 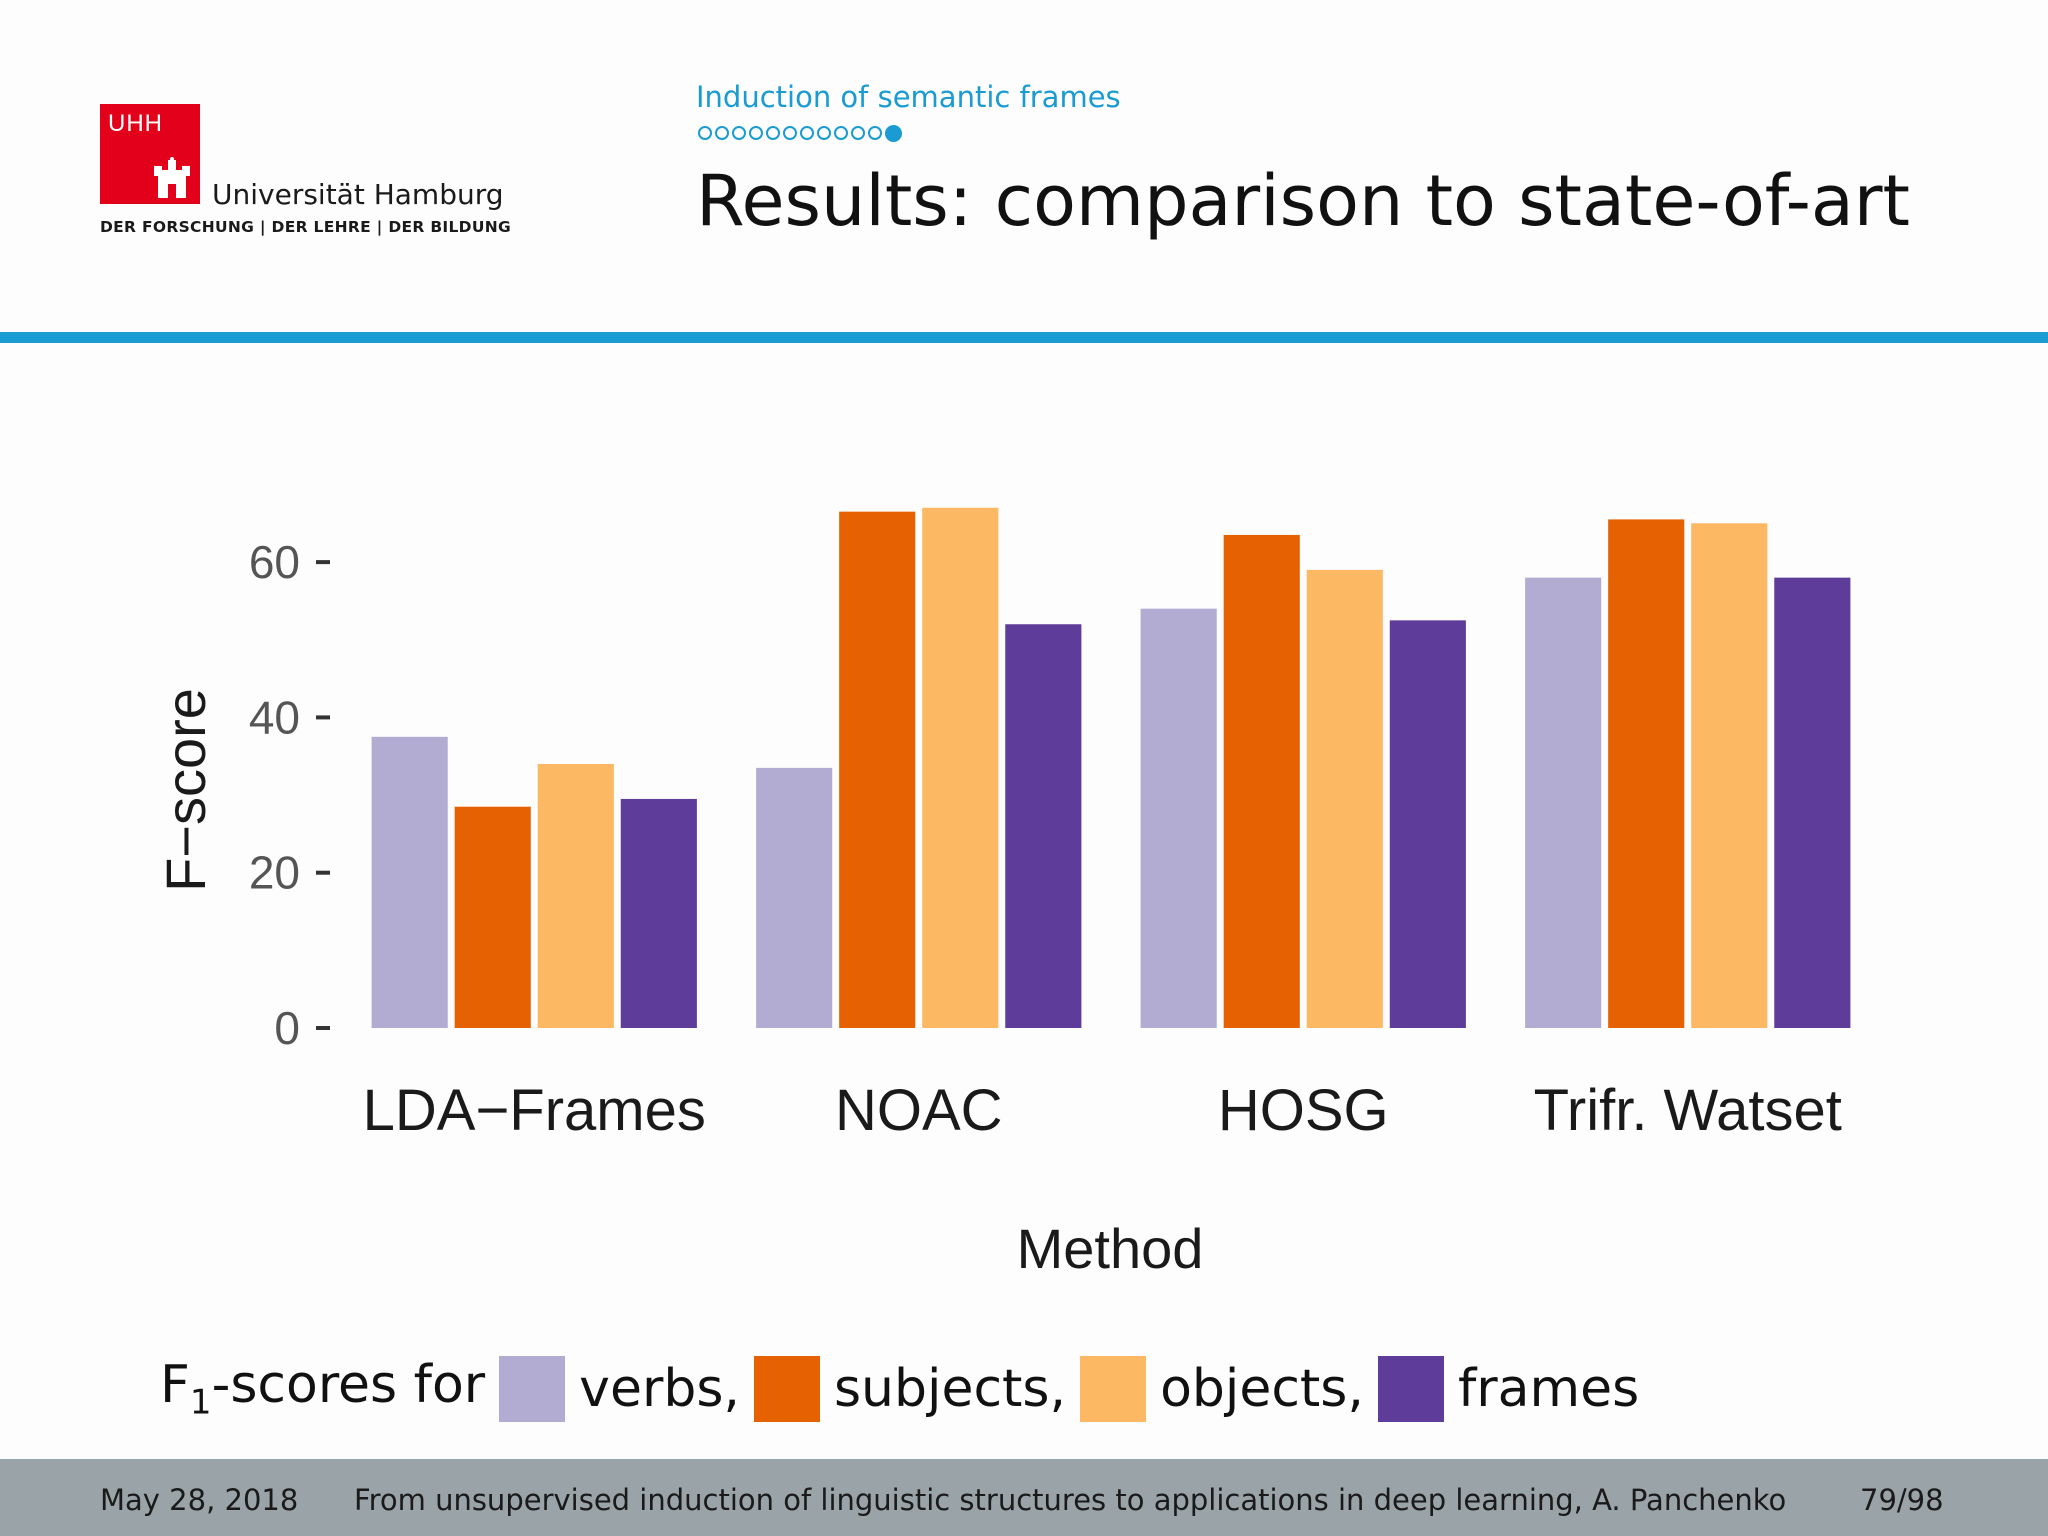 What do you see at coordinates (185, 790) in the screenshot?
I see `y-axis-label: F−score` at bounding box center [185, 790].